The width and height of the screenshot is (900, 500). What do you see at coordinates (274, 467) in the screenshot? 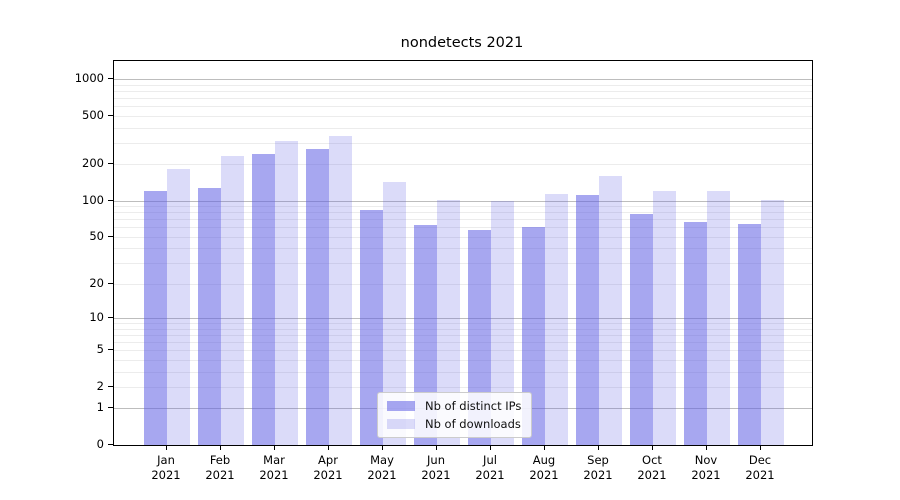
I see `x-tick-label: Mar 2021` at bounding box center [274, 467].